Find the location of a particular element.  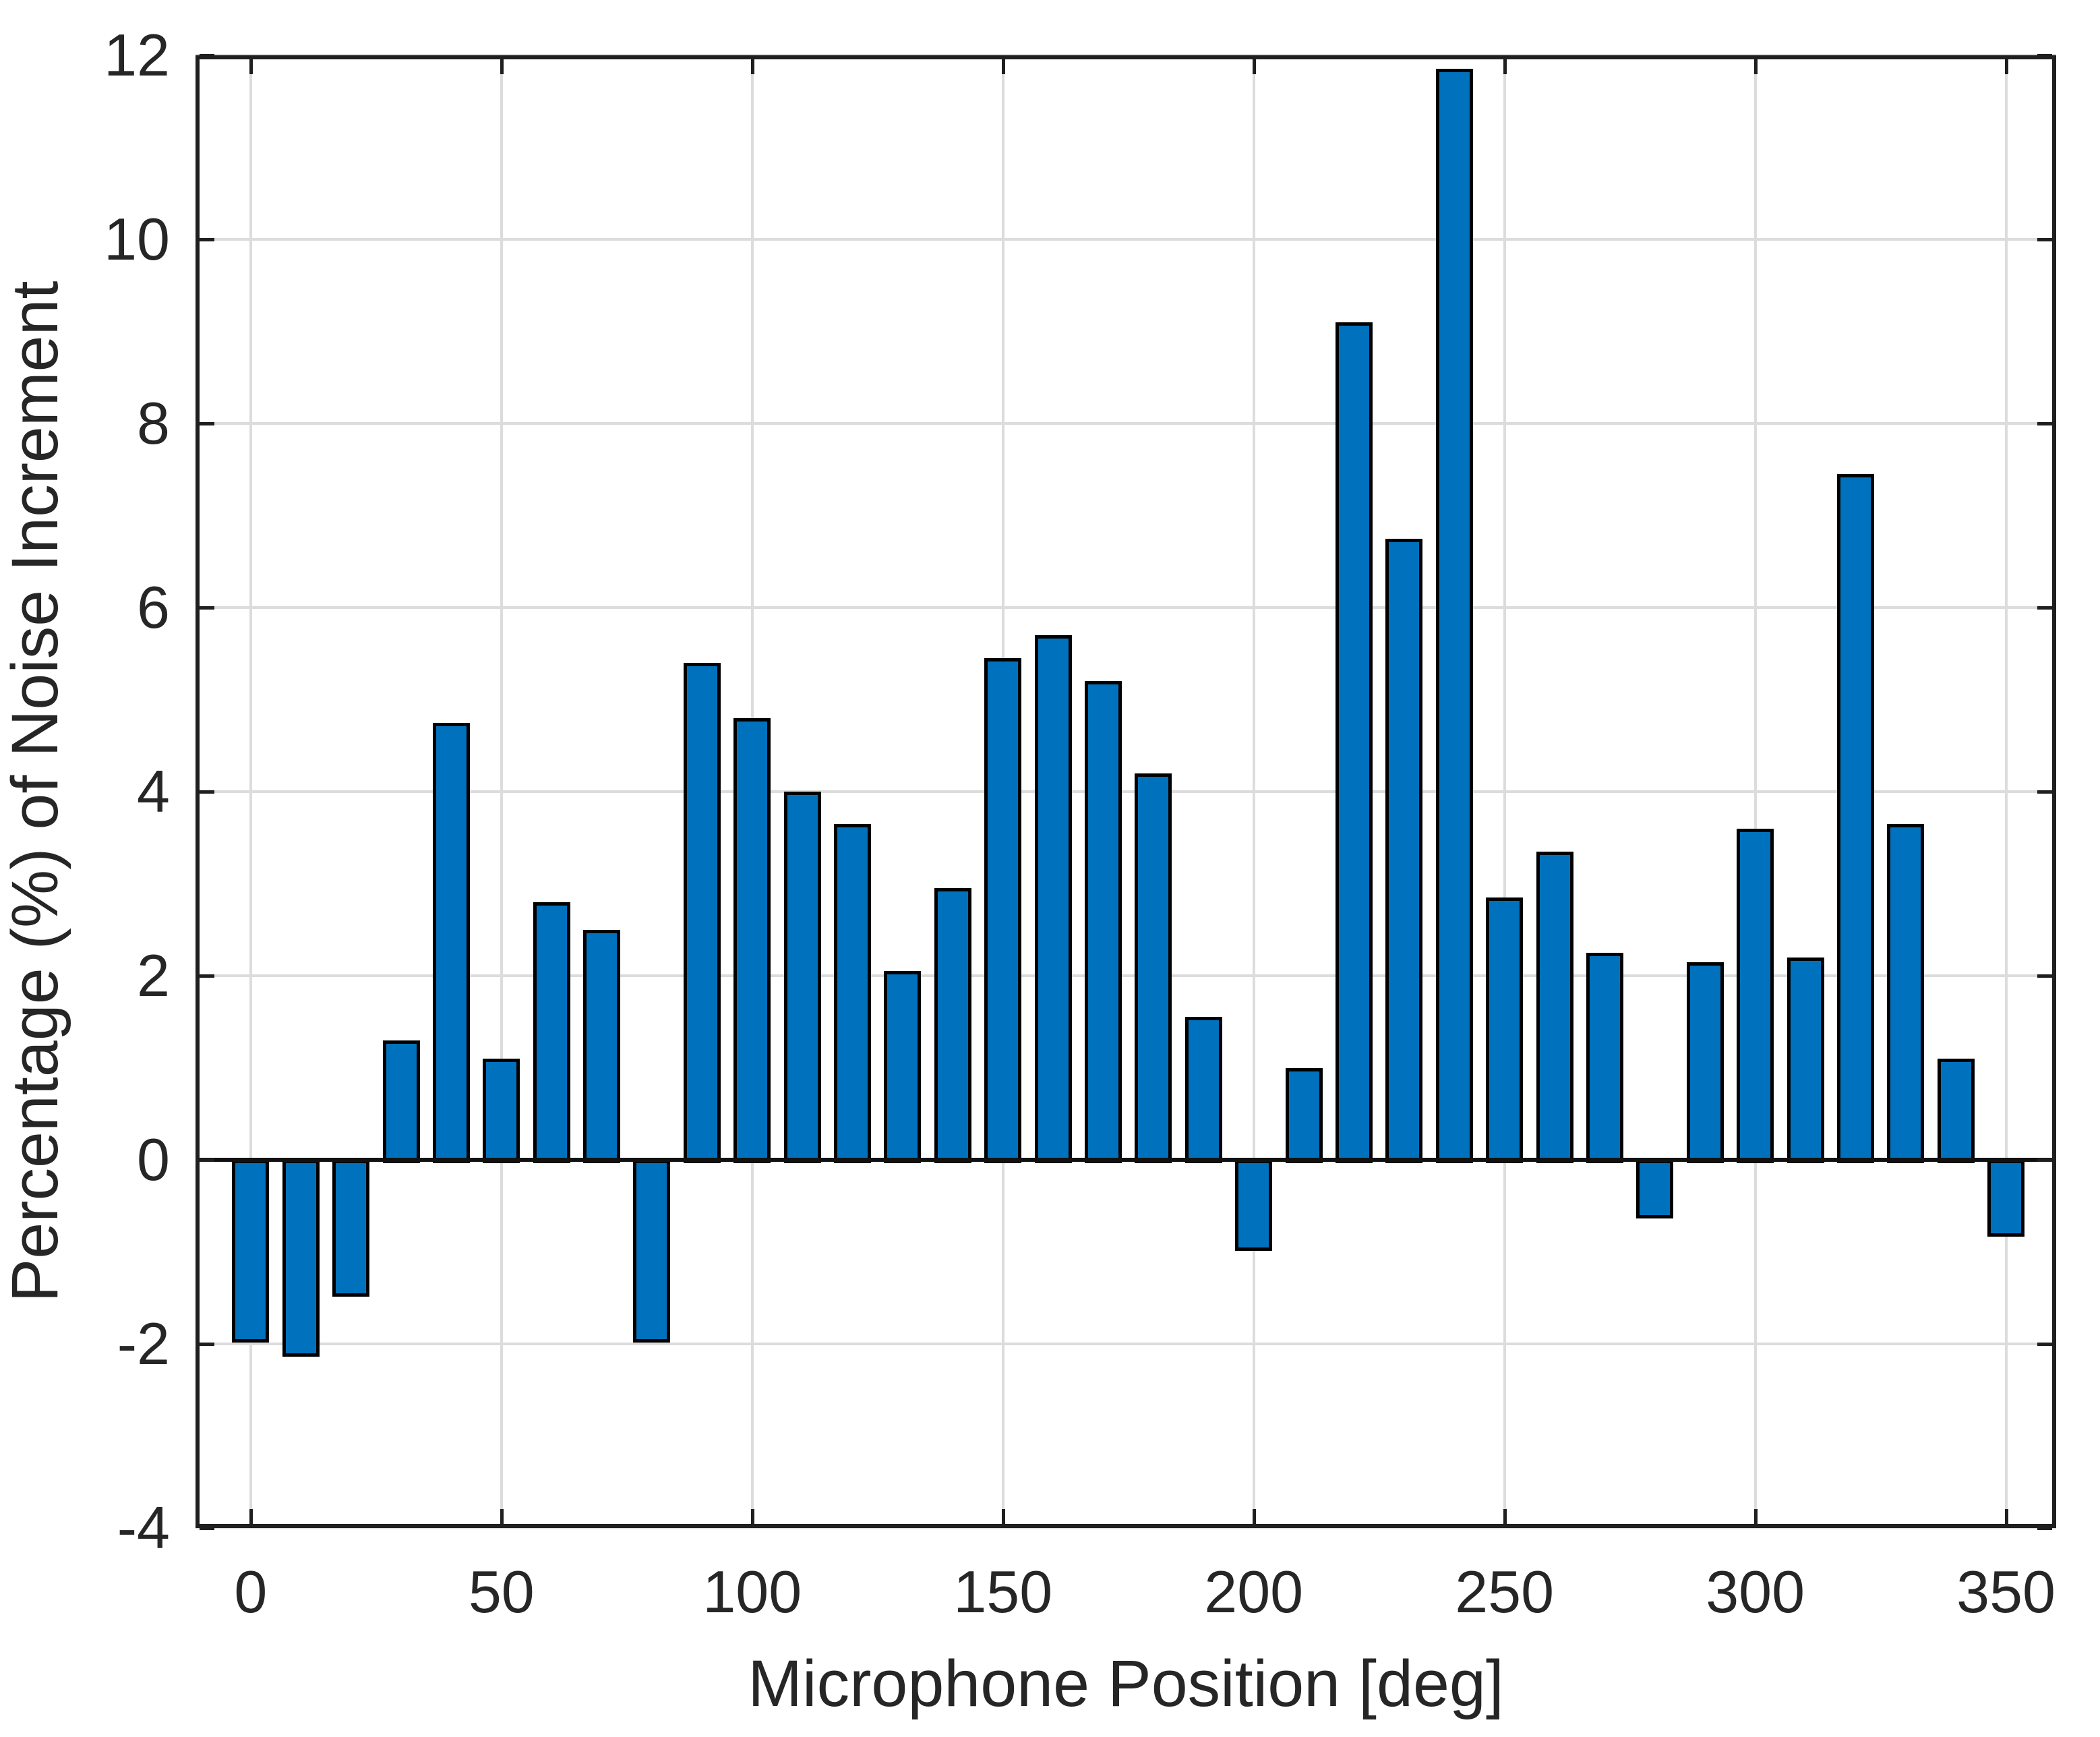

axis-spine-bottom is located at coordinates (1126, 1526).